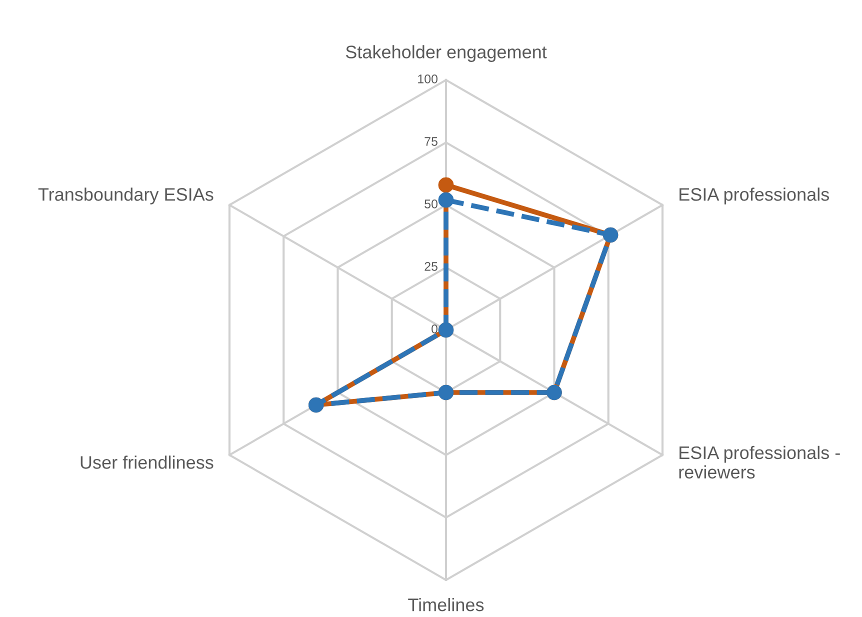 This screenshot has height=617, width=862. Describe the element at coordinates (431, 141) in the screenshot. I see `y-tick-label: 75` at that location.